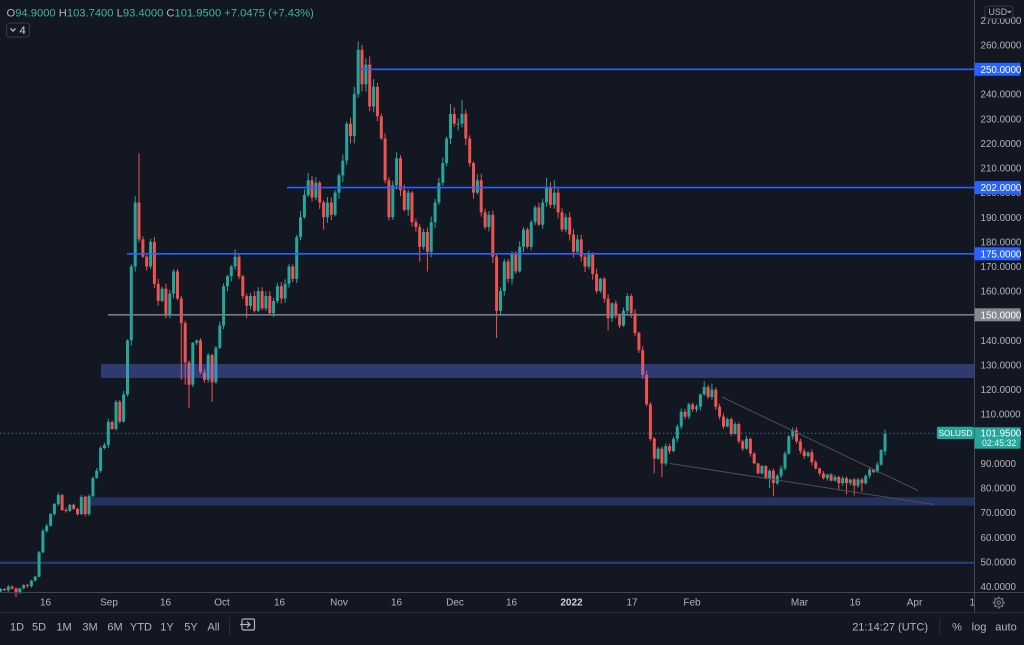 The height and width of the screenshot is (645, 1024). Describe the element at coordinates (213, 628) in the screenshot. I see `svg-text: All` at that location.